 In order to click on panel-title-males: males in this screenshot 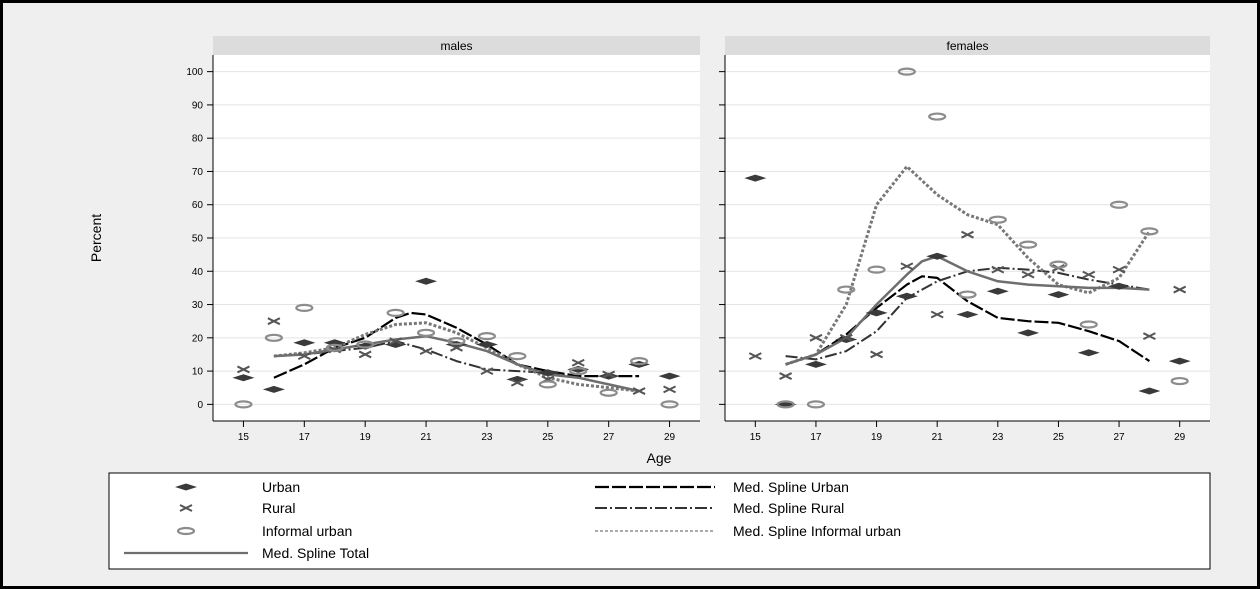, I will do `click(456, 46)`.